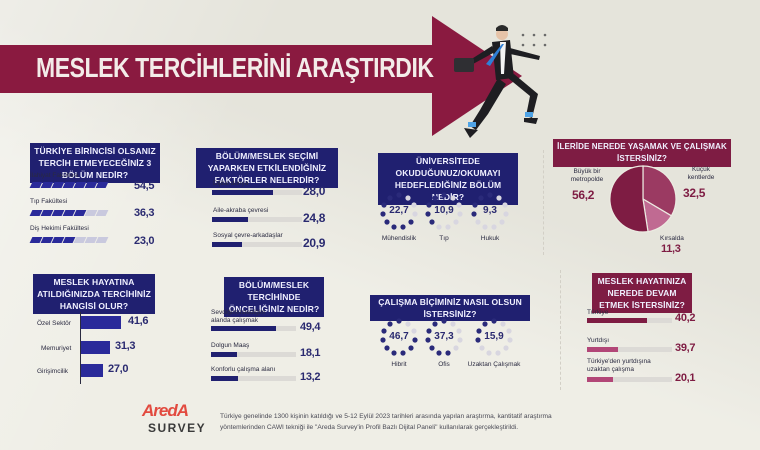  I want to click on s3-label-1: Mühendislik, so click(399, 238).